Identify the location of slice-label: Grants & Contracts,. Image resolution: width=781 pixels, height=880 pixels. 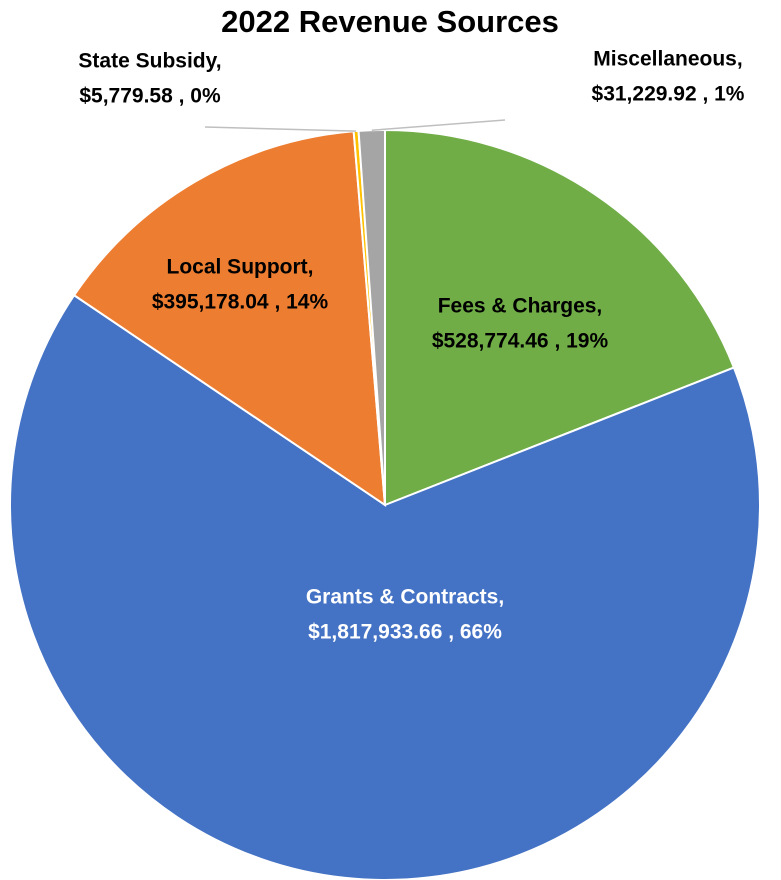
(405, 597).